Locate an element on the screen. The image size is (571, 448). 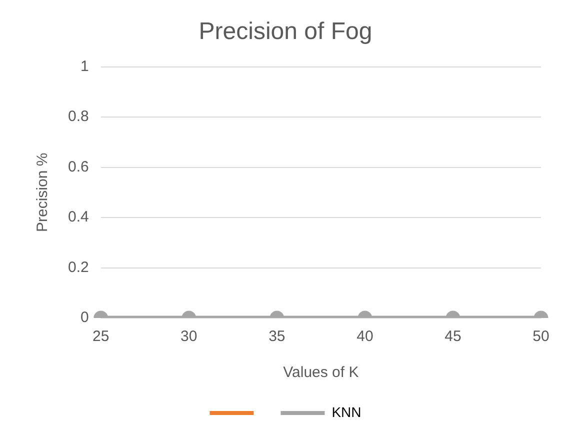
x-tick-label: 30 is located at coordinates (189, 337).